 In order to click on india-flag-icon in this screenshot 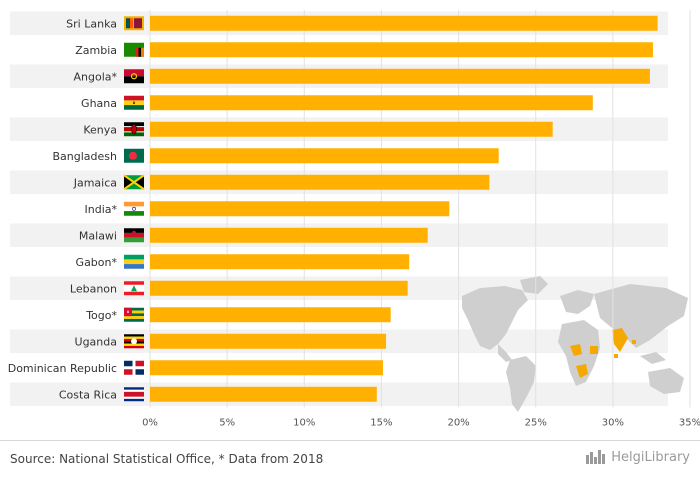, I will do `click(134, 208)`.